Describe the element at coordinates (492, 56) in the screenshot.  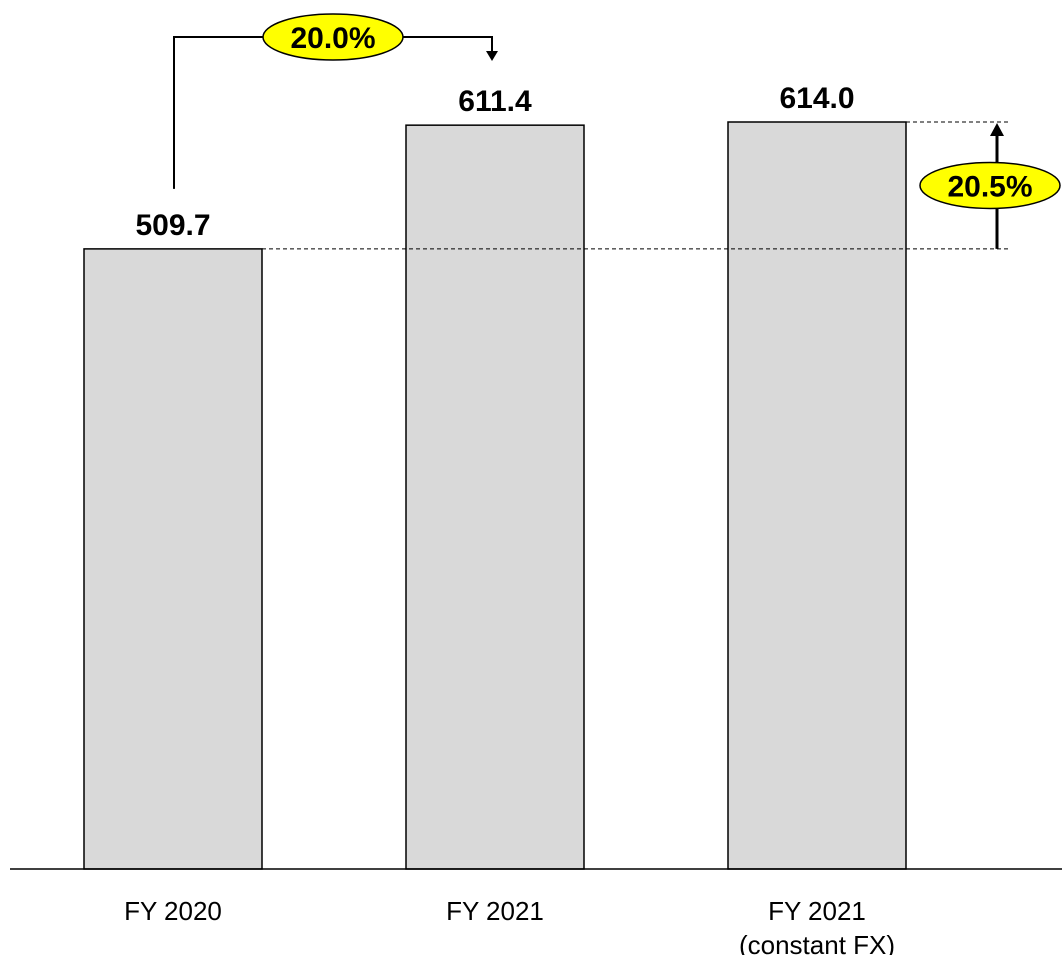
I see `arrowhead-down-icon` at that location.